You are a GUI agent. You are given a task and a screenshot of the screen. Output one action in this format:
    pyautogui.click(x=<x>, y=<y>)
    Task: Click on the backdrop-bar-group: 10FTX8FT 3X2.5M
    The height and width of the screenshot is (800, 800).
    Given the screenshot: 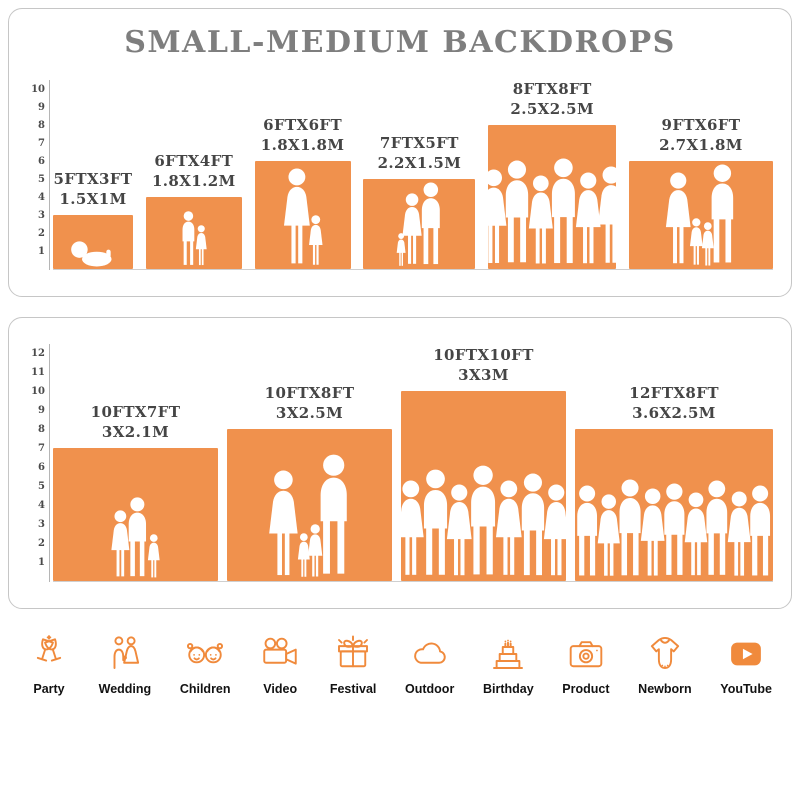 What is the action you would take?
    pyautogui.click(x=309, y=482)
    